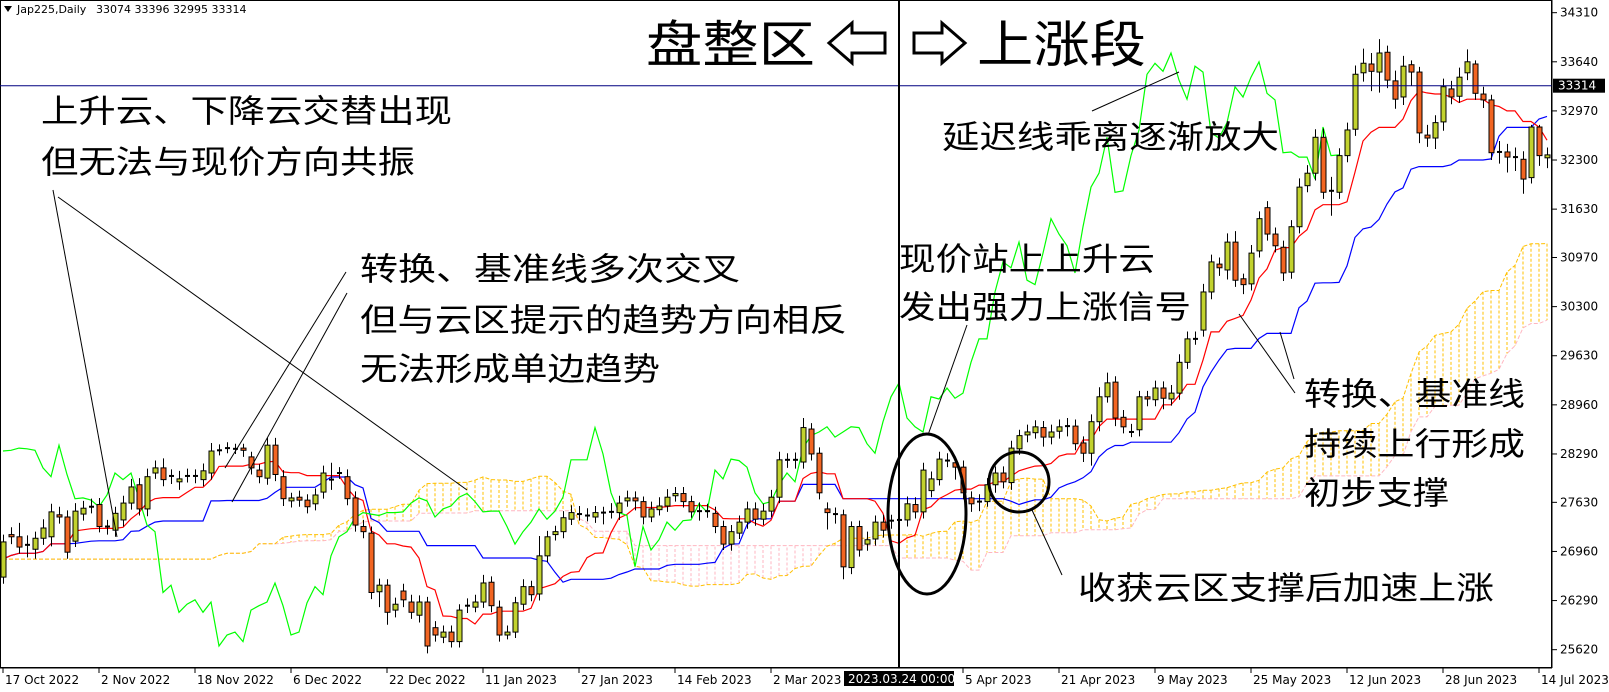  What do you see at coordinates (235, 680) in the screenshot?
I see `date-tick-label: 18 Nov 2022` at bounding box center [235, 680].